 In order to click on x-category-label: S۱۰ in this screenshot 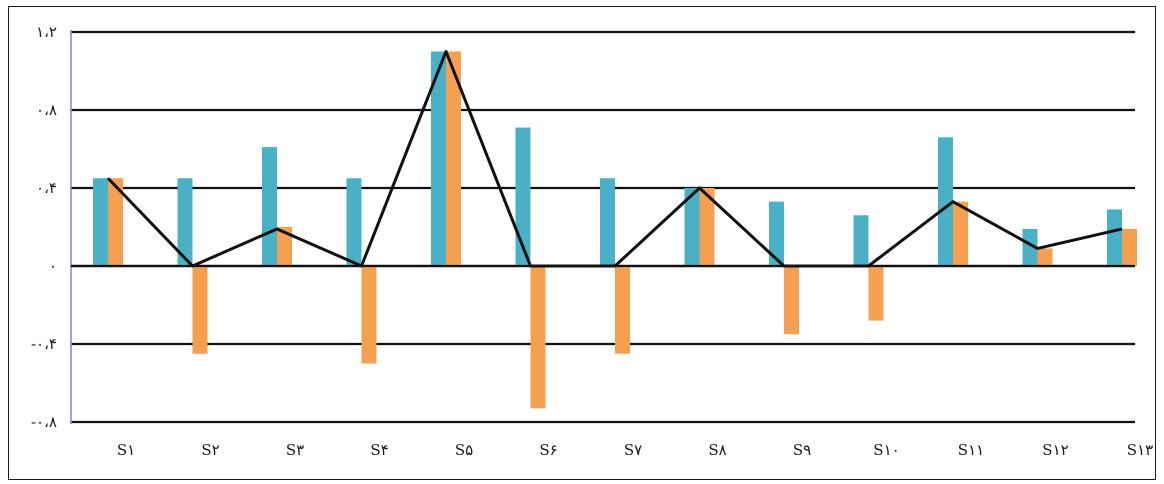, I will do `click(886, 450)`.